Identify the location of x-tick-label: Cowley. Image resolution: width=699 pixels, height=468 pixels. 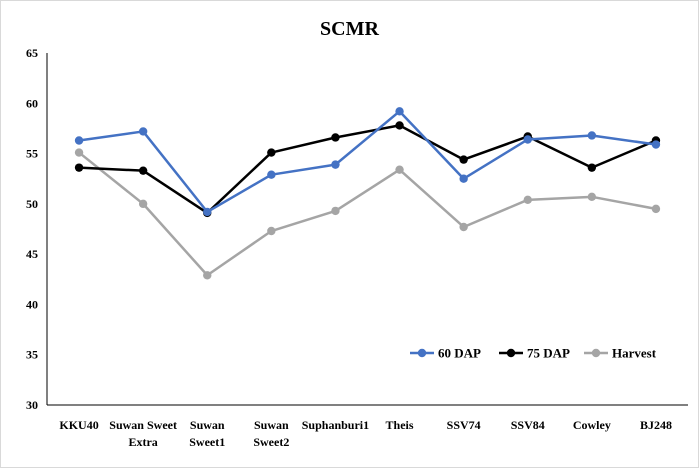
(592, 425).